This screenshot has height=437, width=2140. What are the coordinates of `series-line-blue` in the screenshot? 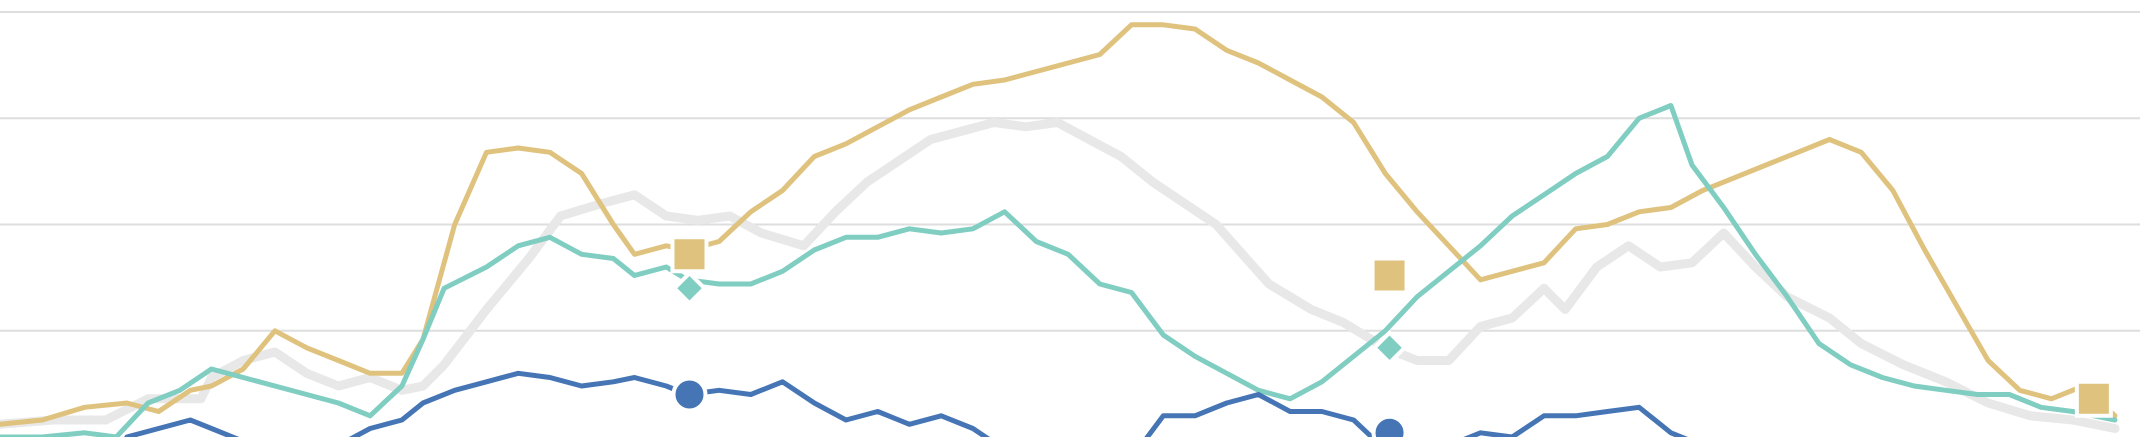 It's located at (906, 403).